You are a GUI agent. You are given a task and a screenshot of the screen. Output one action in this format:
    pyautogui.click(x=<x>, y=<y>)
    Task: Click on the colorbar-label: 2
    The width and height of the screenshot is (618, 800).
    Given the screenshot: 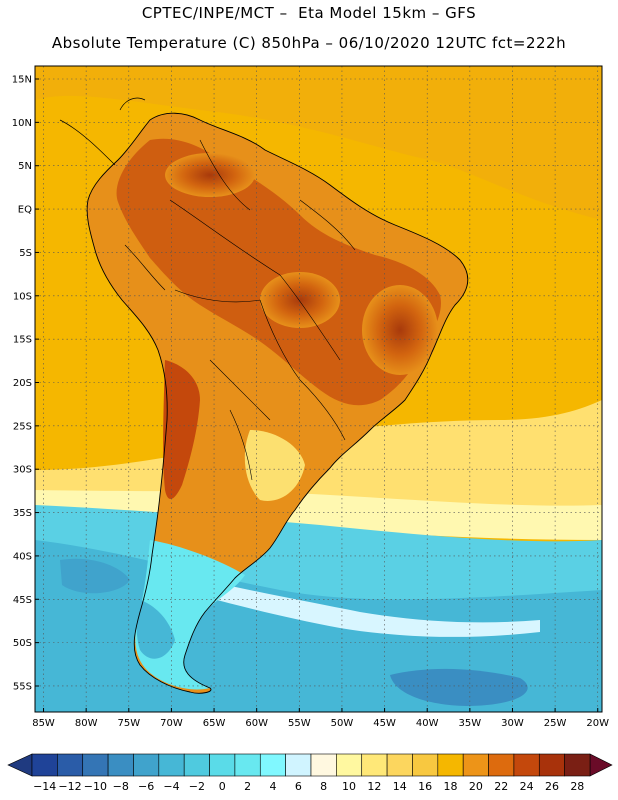 What is the action you would take?
    pyautogui.click(x=247, y=786)
    